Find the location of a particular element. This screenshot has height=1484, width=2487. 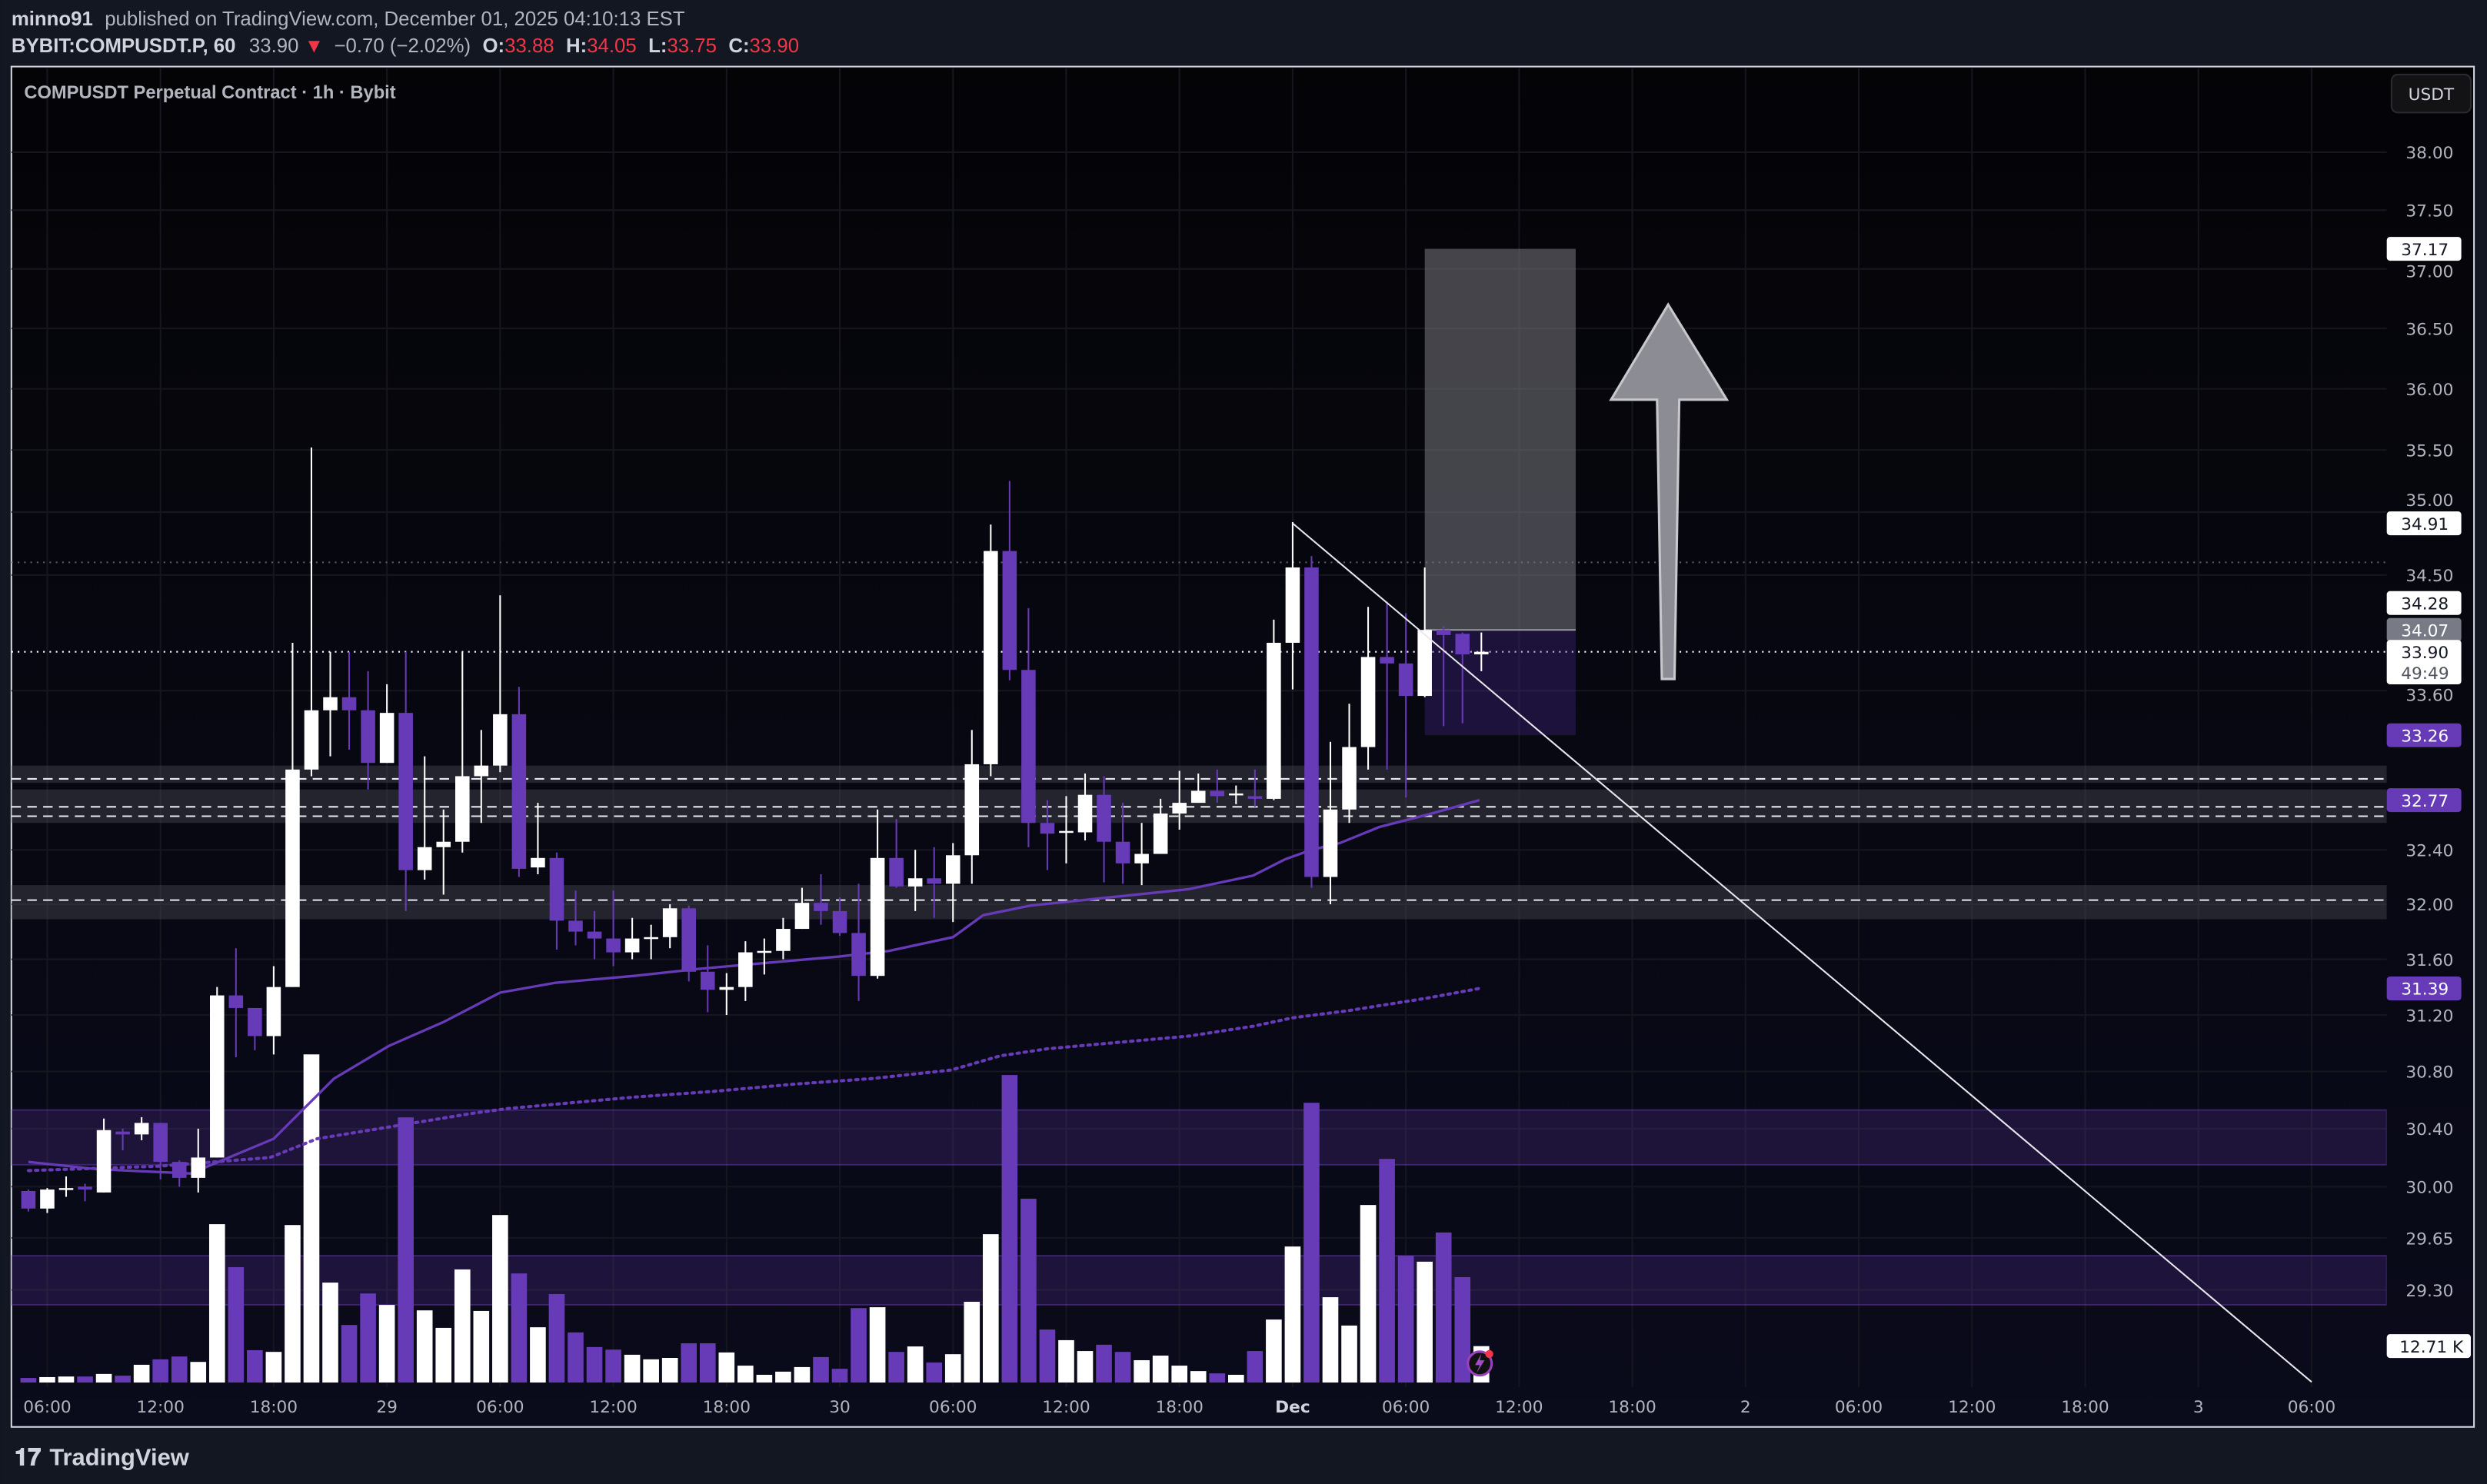

time-tick-label: 12:00 is located at coordinates (1972, 1408).